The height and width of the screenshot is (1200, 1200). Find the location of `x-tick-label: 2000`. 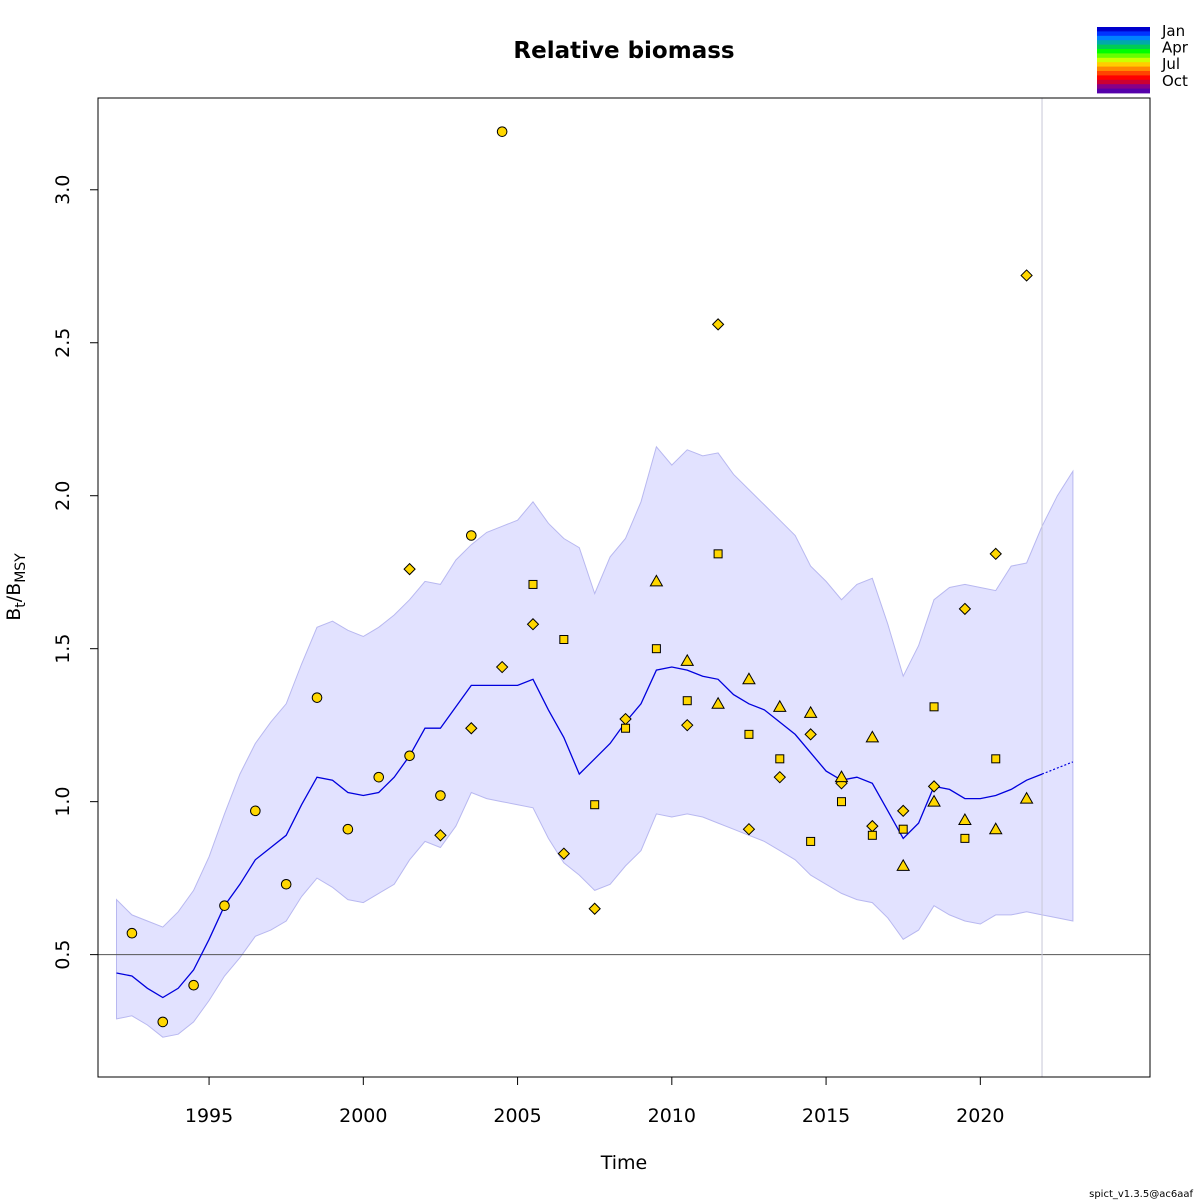

x-tick-label: 2000 is located at coordinates (363, 1116).